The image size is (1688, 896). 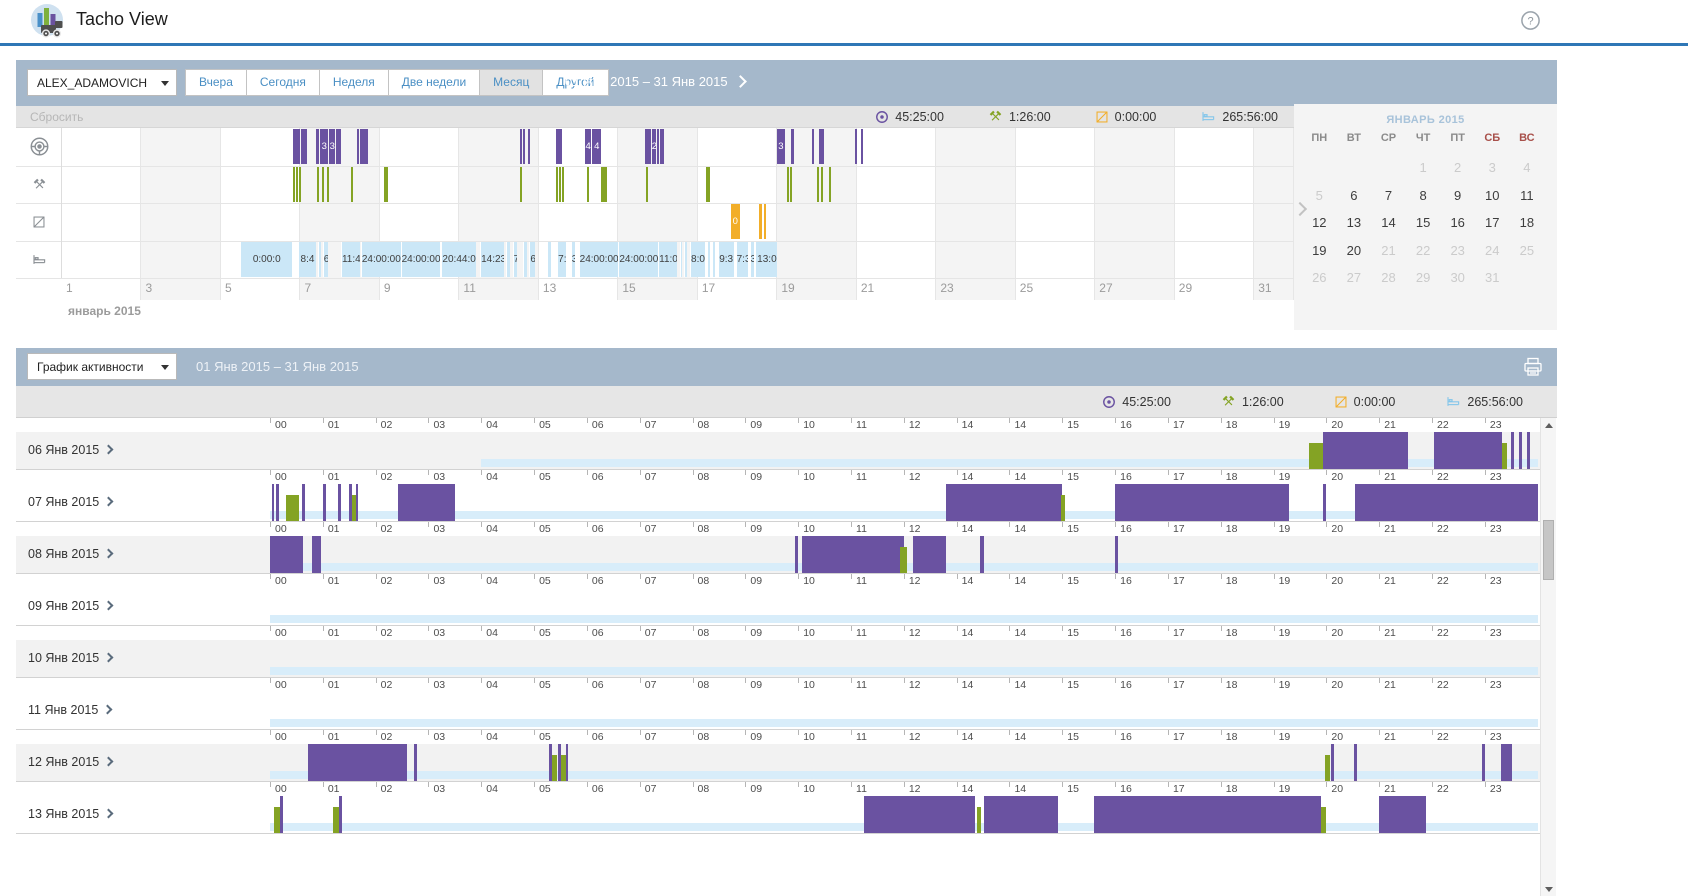 What do you see at coordinates (552, 81) in the screenshot?
I see `chevron-left-icon` at bounding box center [552, 81].